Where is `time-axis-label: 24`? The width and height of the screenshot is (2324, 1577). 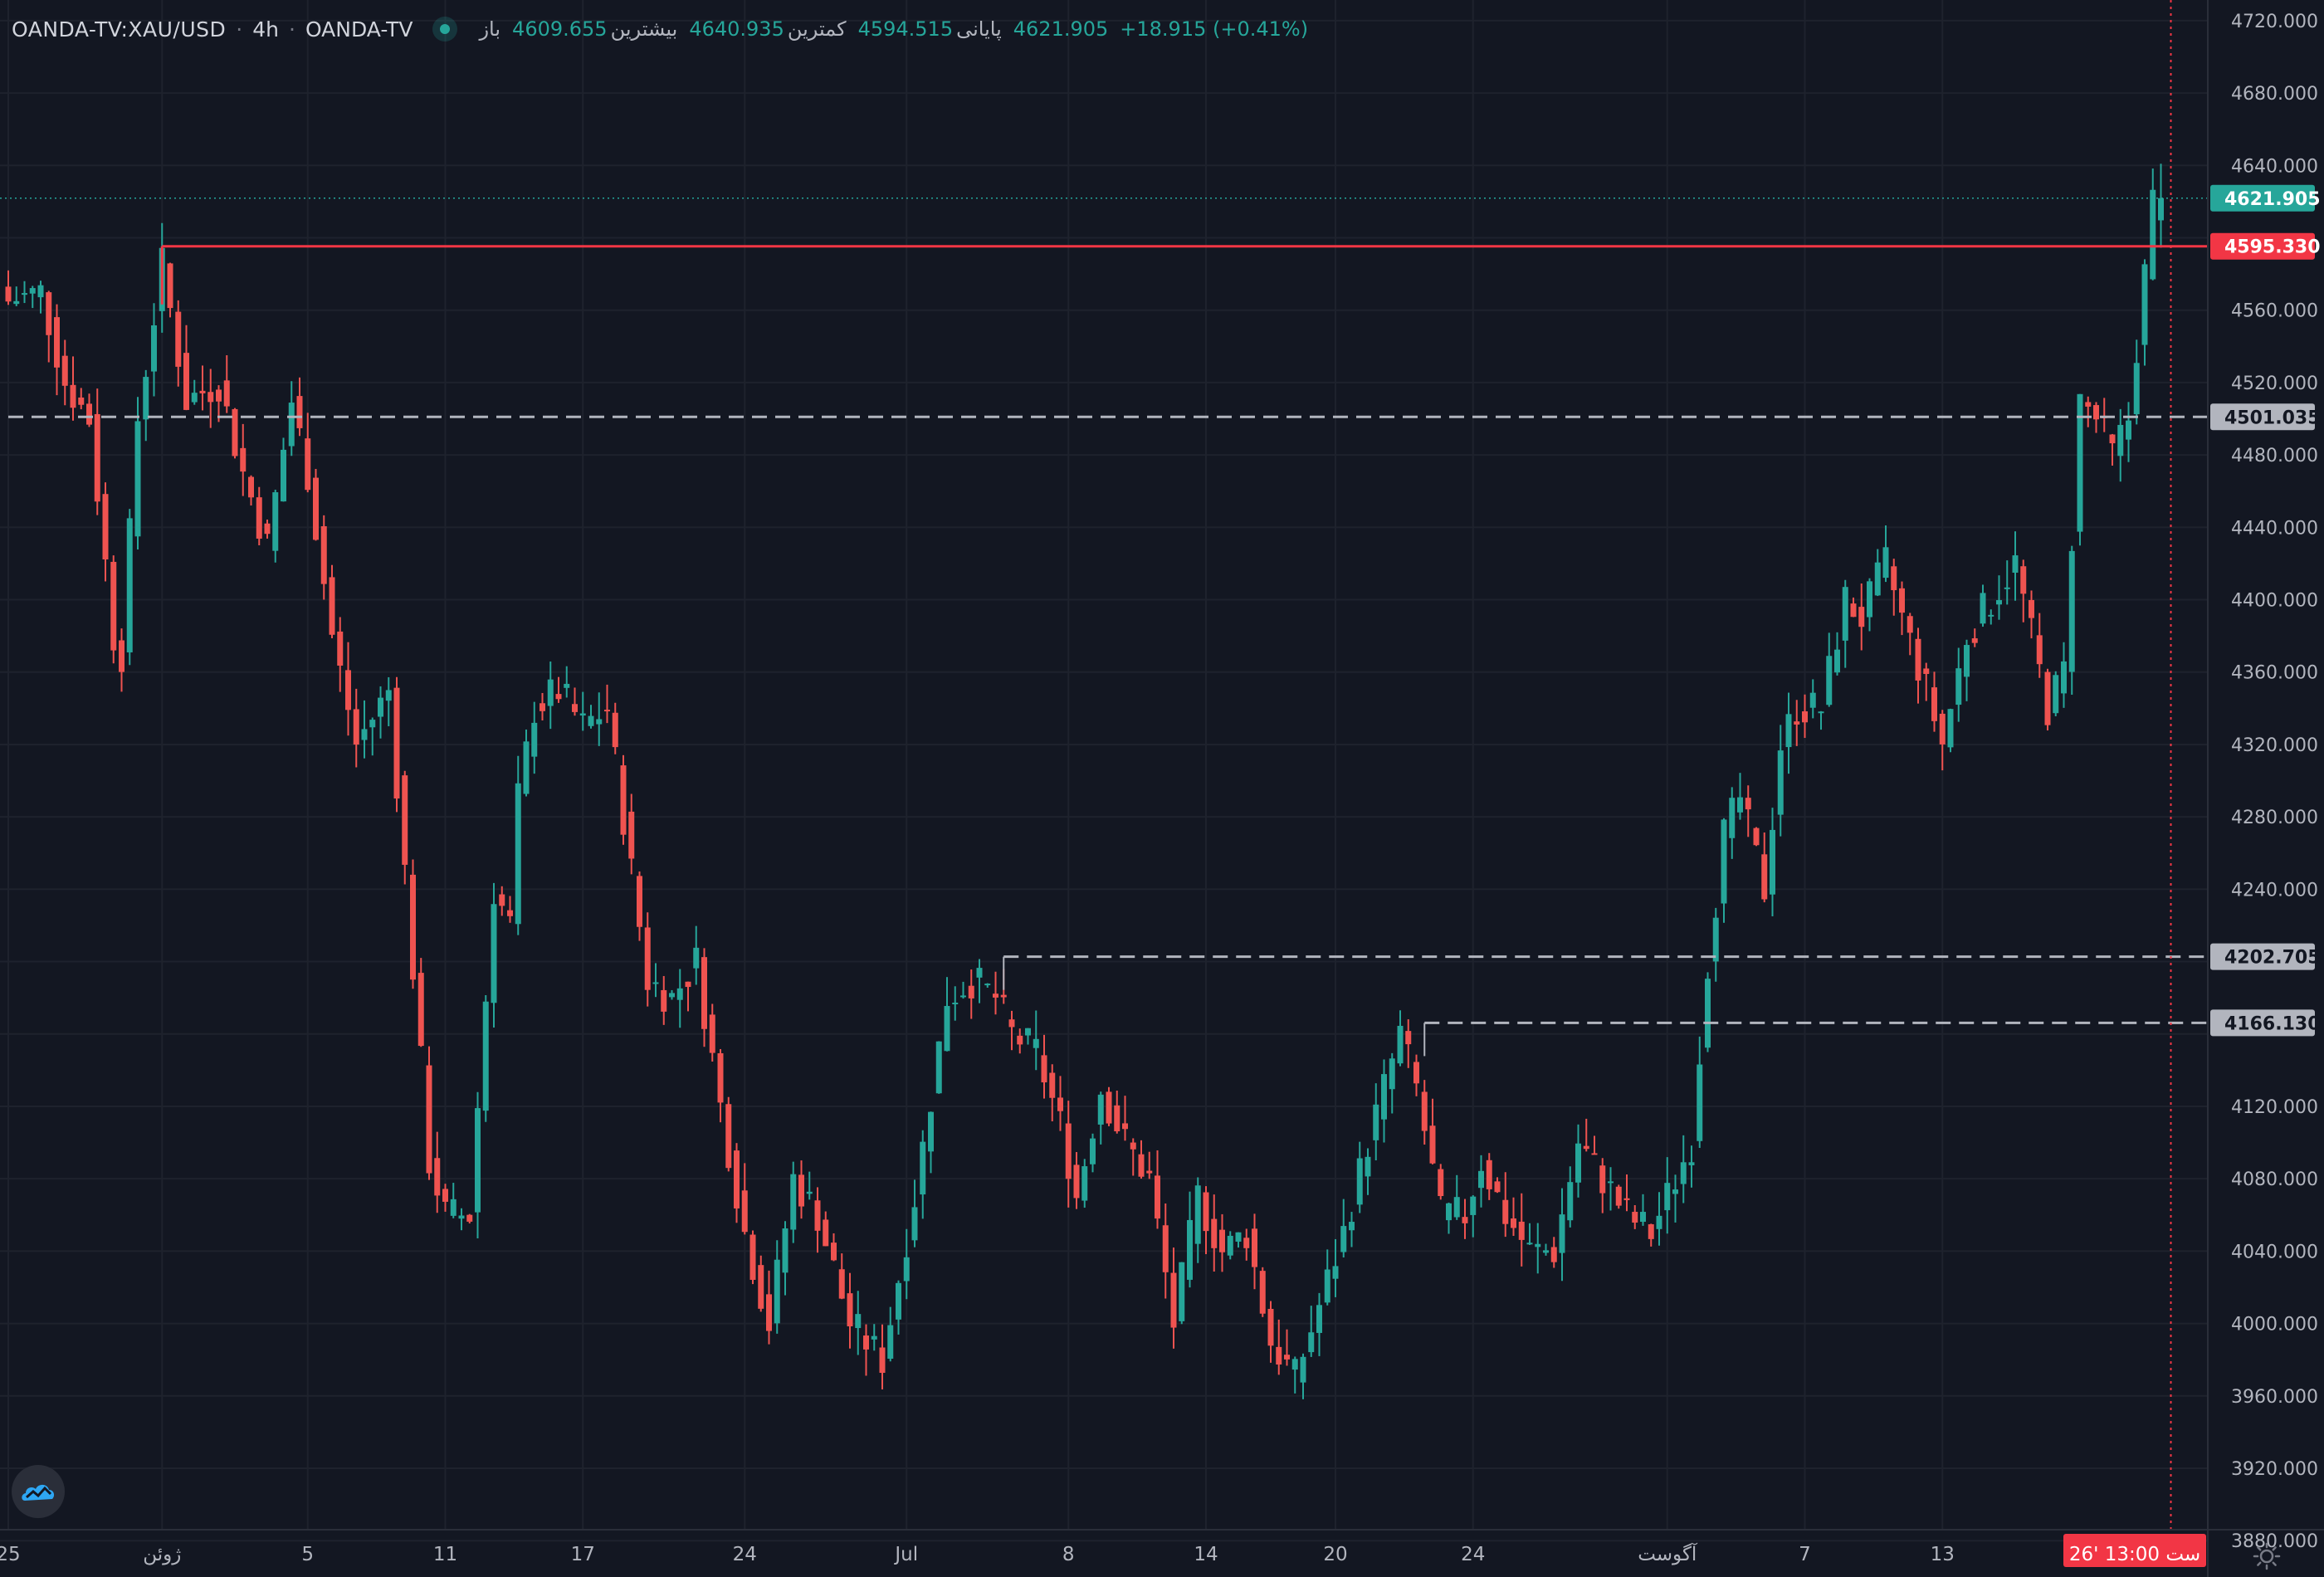 time-axis-label: 24 is located at coordinates (1473, 1554).